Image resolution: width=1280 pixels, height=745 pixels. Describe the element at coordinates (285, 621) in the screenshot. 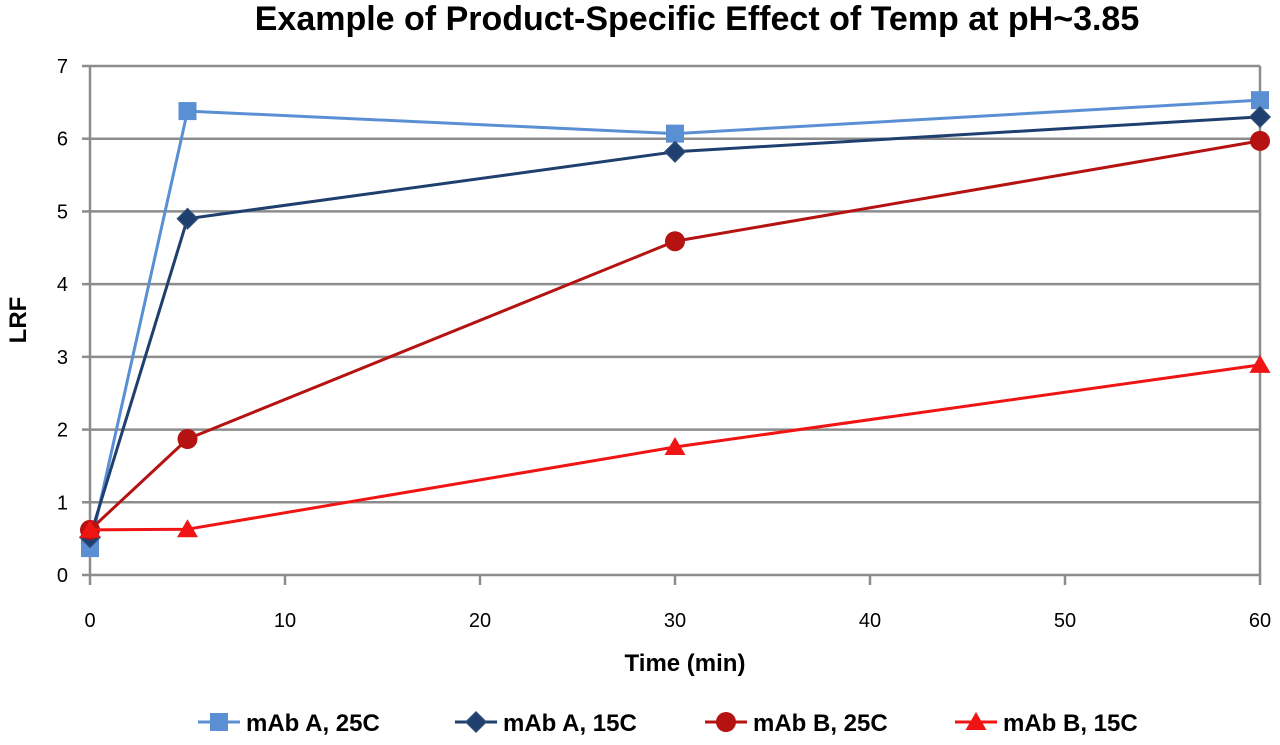

I see `x-tick-label: 10` at that location.